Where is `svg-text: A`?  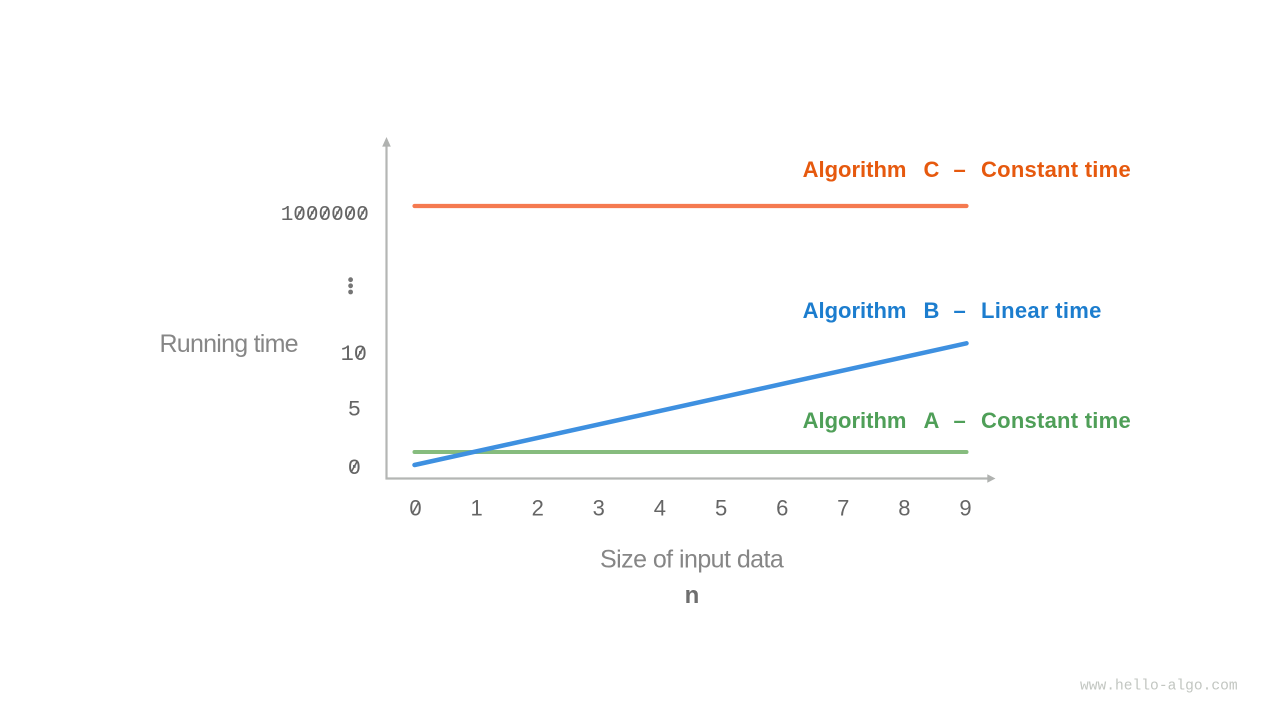 svg-text: A is located at coordinates (932, 420).